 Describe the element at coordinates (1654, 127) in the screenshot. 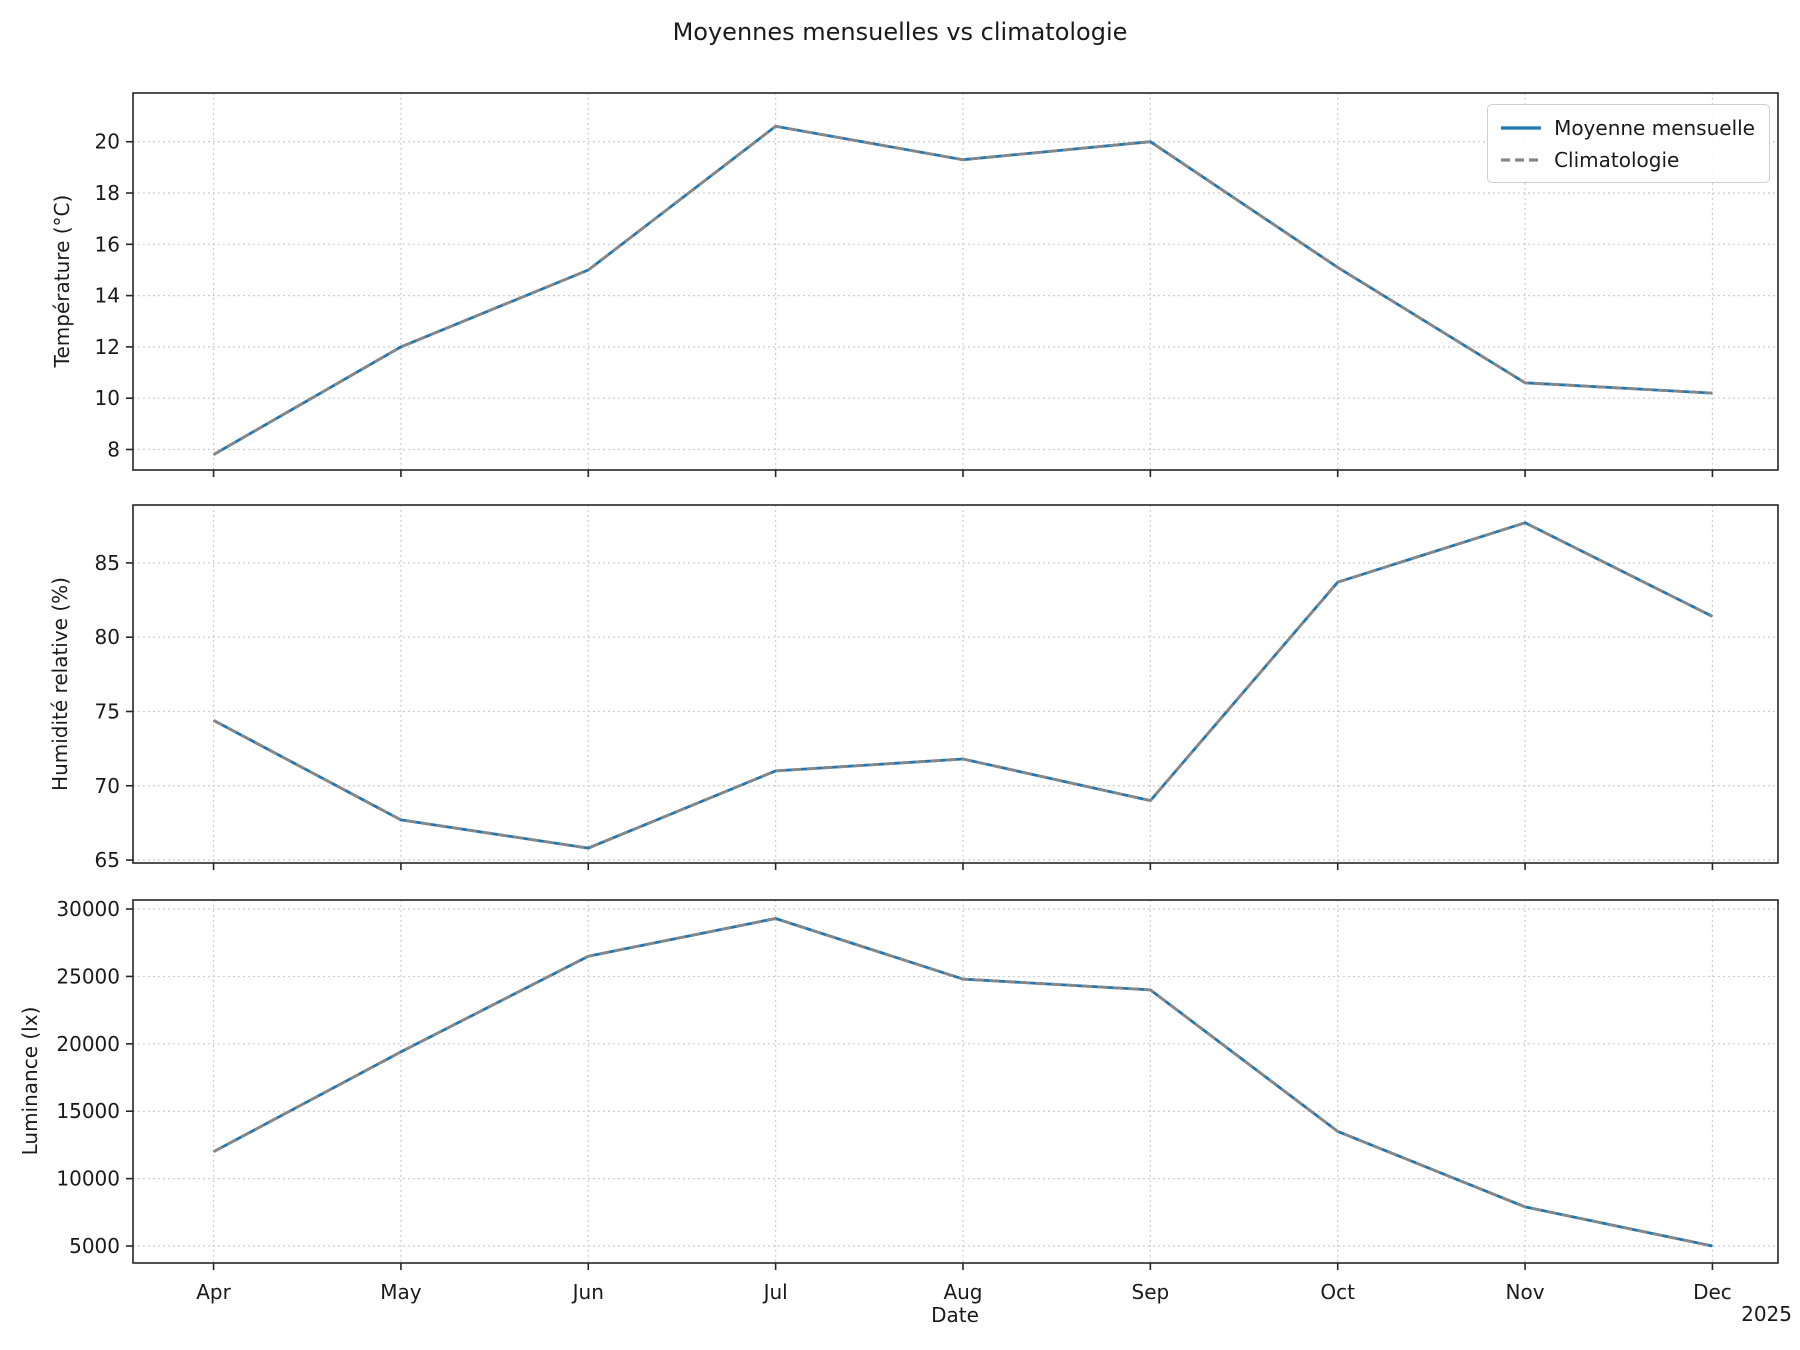

I see `legend-label-moyenne-mensuelle: Moyenne mensuelle` at that location.